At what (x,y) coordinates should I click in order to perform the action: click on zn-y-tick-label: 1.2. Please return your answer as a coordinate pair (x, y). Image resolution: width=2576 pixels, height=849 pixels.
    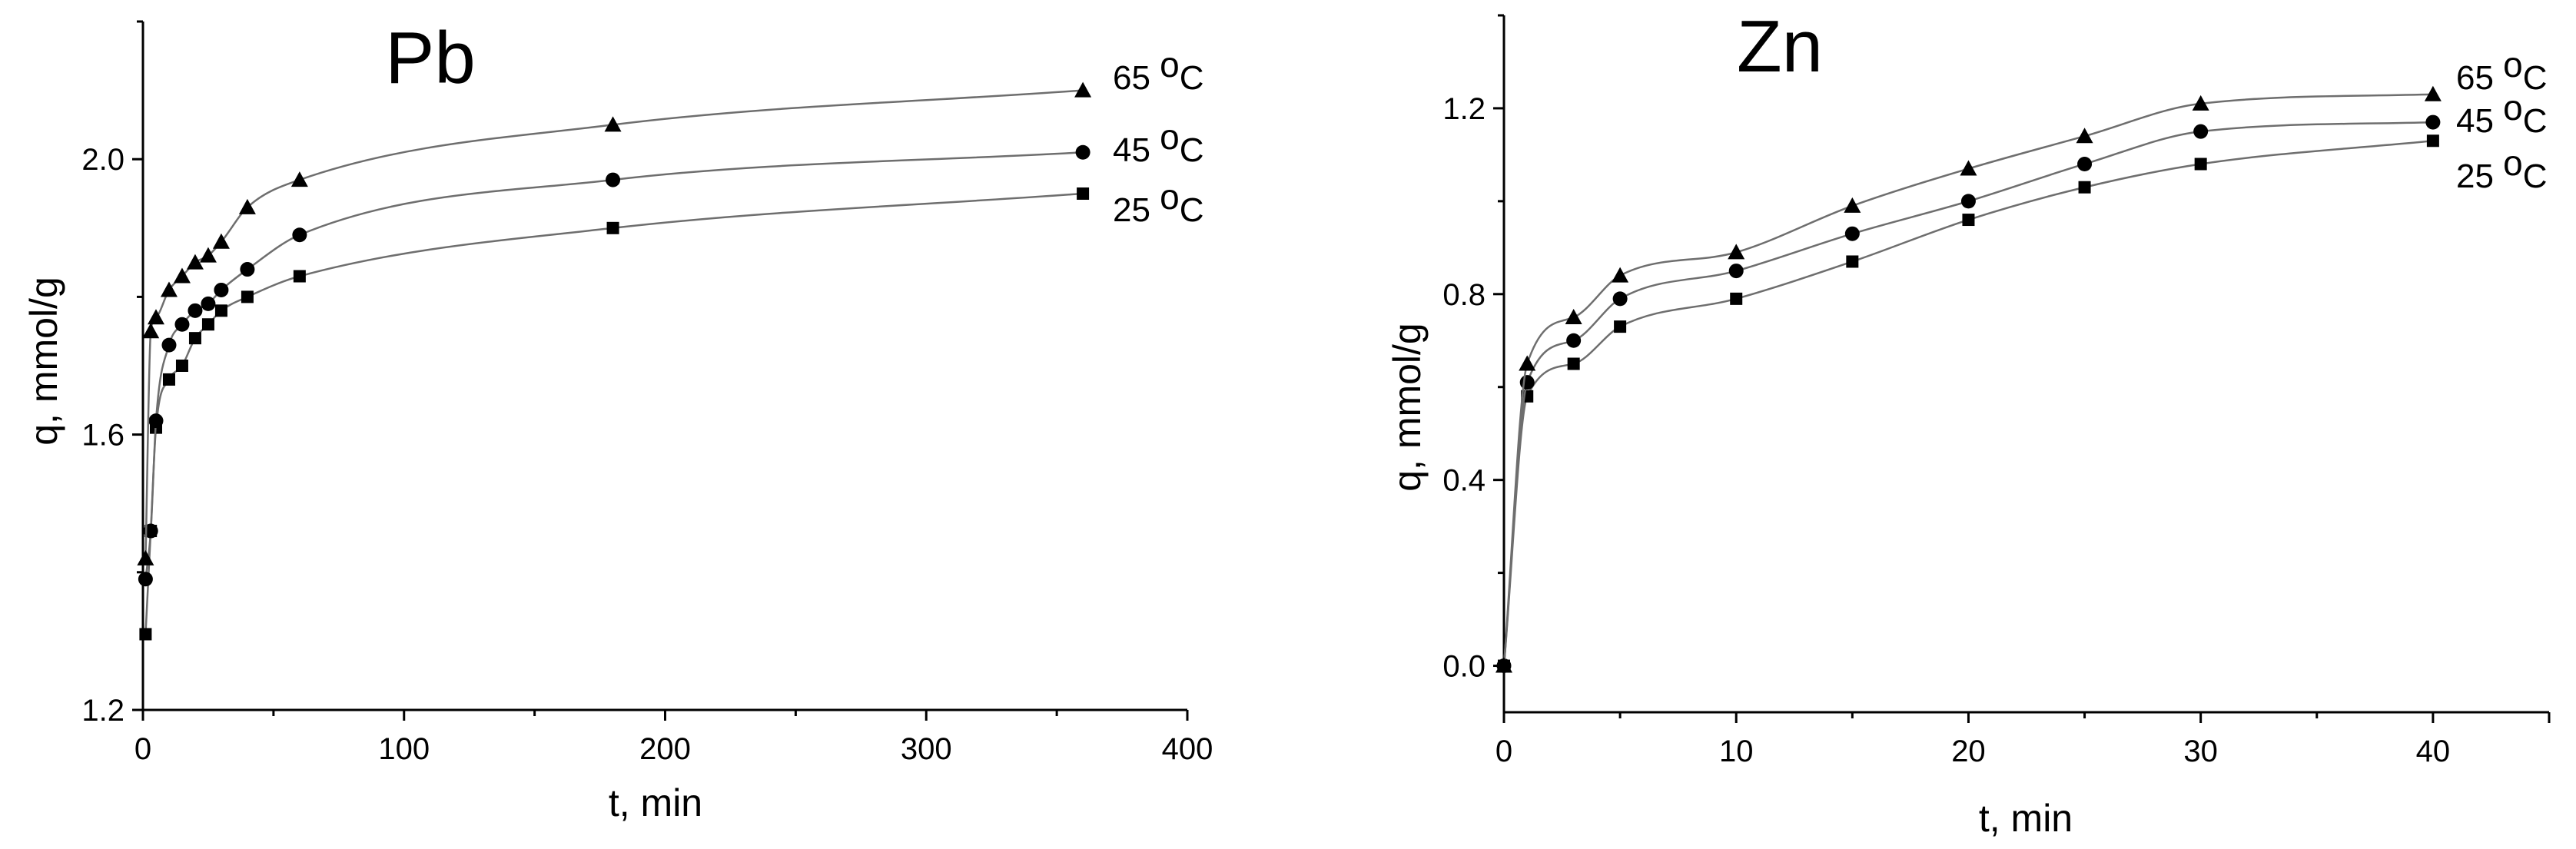
    Looking at the image, I should click on (1464, 109).